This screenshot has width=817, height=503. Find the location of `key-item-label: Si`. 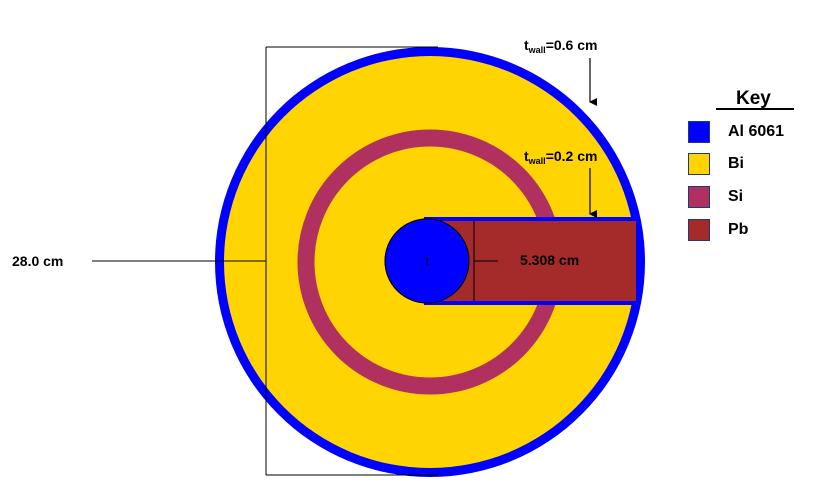

key-item-label: Si is located at coordinates (736, 196).